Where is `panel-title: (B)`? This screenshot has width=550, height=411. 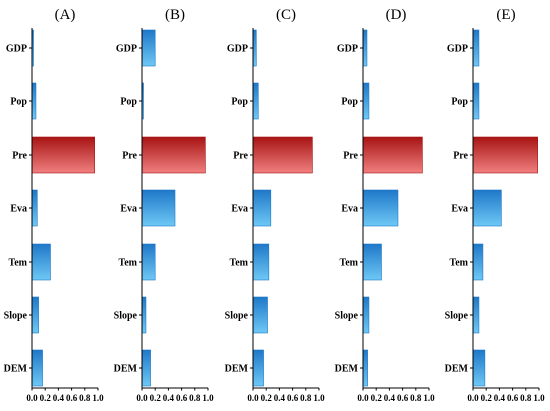 panel-title: (B) is located at coordinates (175, 15).